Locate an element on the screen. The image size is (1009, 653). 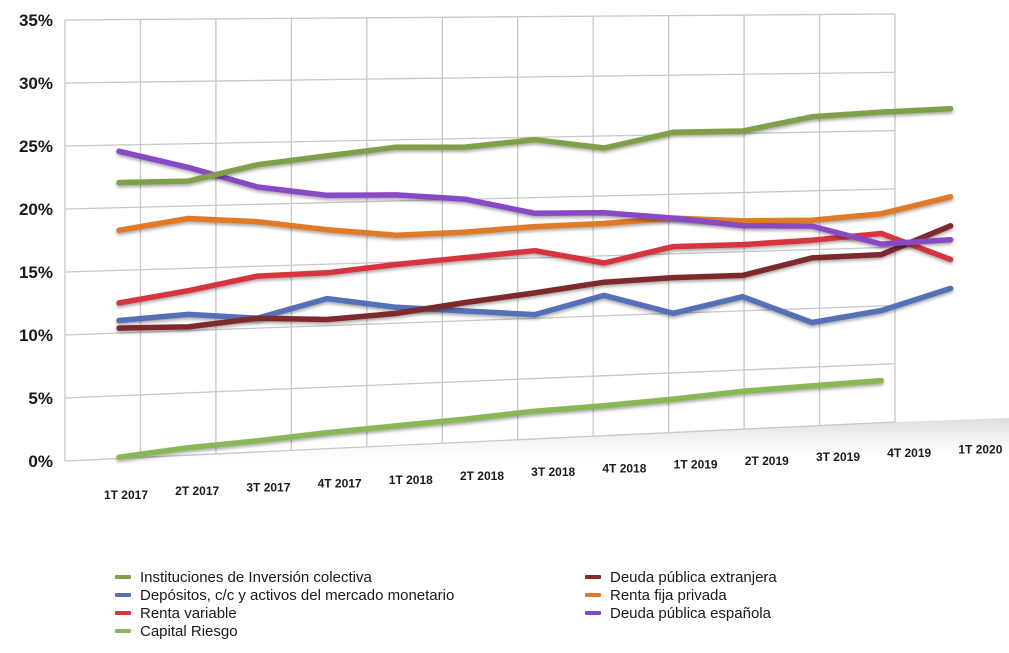
x-tick-label: 3T 2018 is located at coordinates (553, 472).